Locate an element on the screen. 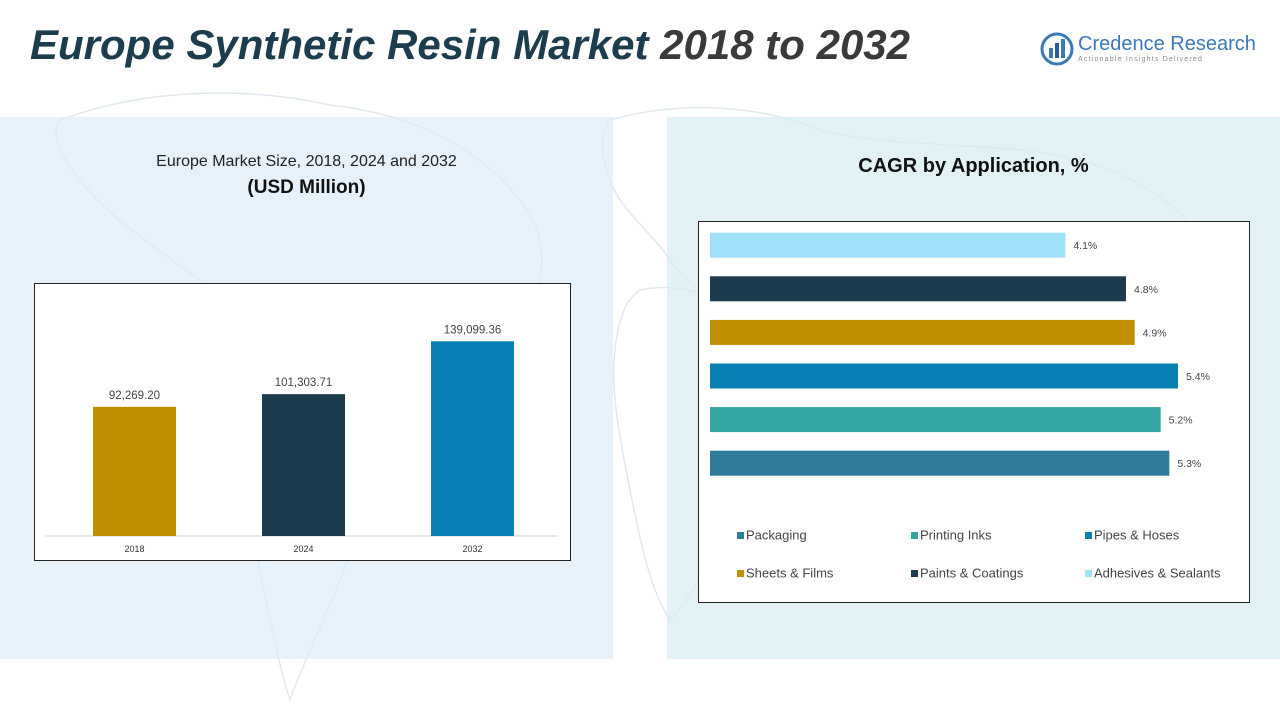 The width and height of the screenshot is (1280, 720). legend-label-pipes-and-hoses: Pipes & Hoses is located at coordinates (1137, 535).